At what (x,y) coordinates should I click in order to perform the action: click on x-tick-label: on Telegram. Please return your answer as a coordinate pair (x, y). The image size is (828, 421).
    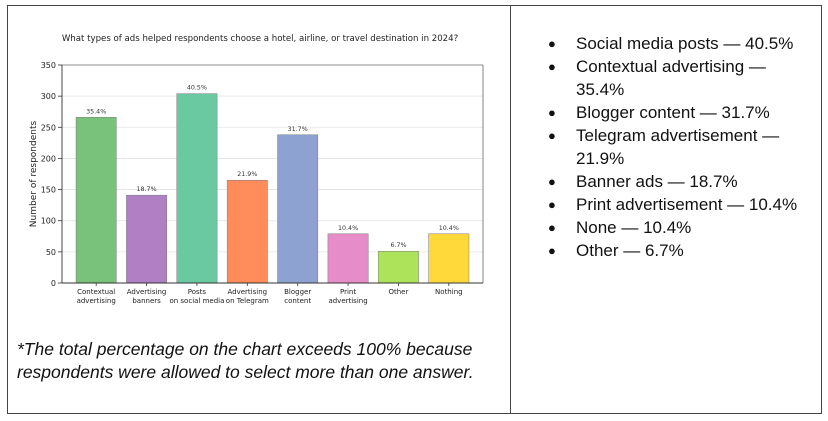
    Looking at the image, I should click on (247, 301).